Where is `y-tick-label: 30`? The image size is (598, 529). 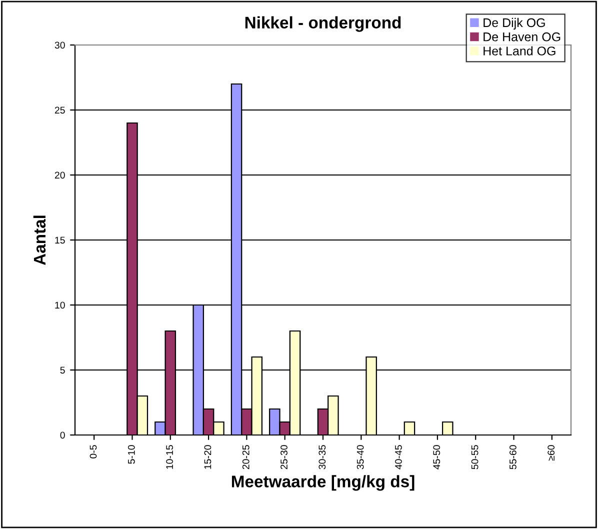 y-tick-label: 30 is located at coordinates (59, 45).